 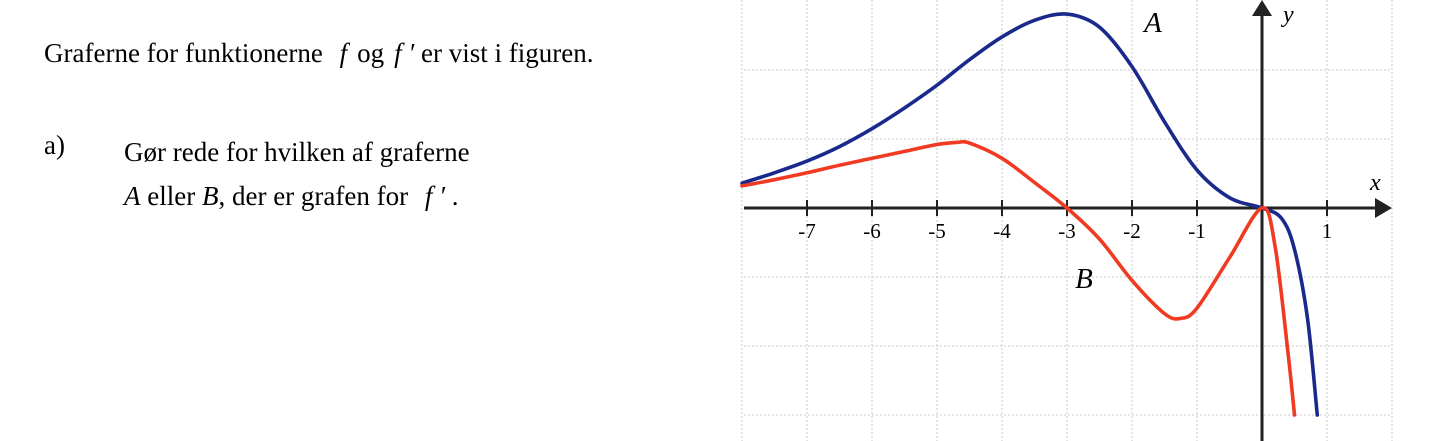 What do you see at coordinates (507, 53) in the screenshot?
I see `intro-end-text: er vist i figuren.` at bounding box center [507, 53].